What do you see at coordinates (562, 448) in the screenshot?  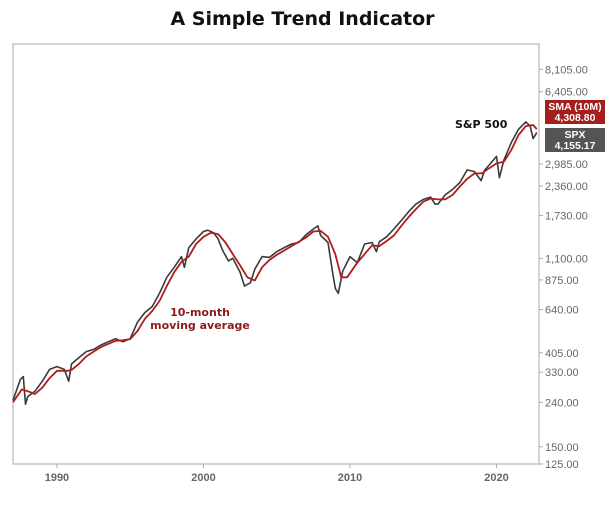 I see `y-tick-label: 150.00` at bounding box center [562, 448].